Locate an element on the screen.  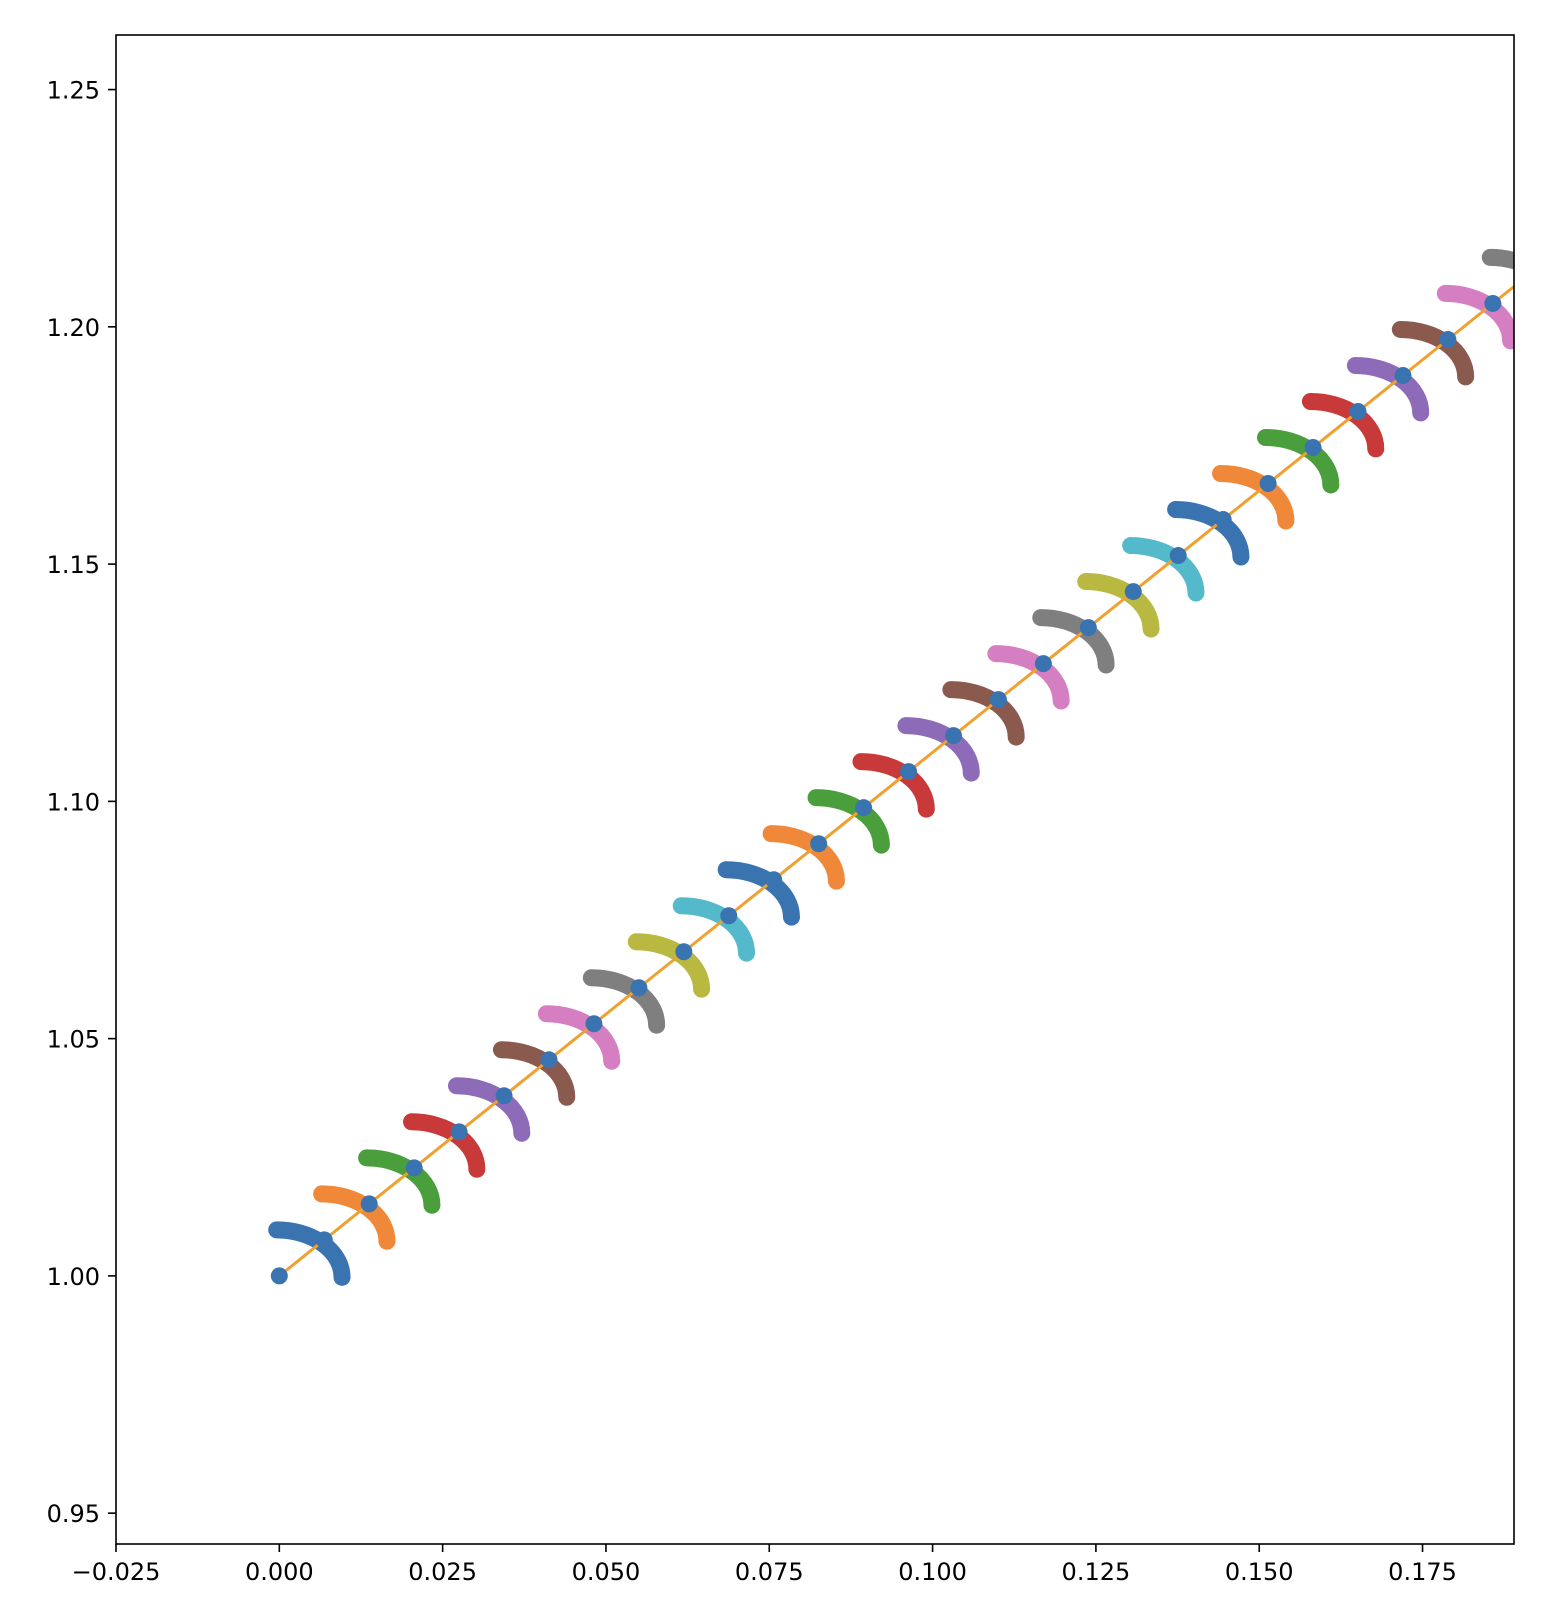
y-tick-label: 1.25 is located at coordinates (73, 91).